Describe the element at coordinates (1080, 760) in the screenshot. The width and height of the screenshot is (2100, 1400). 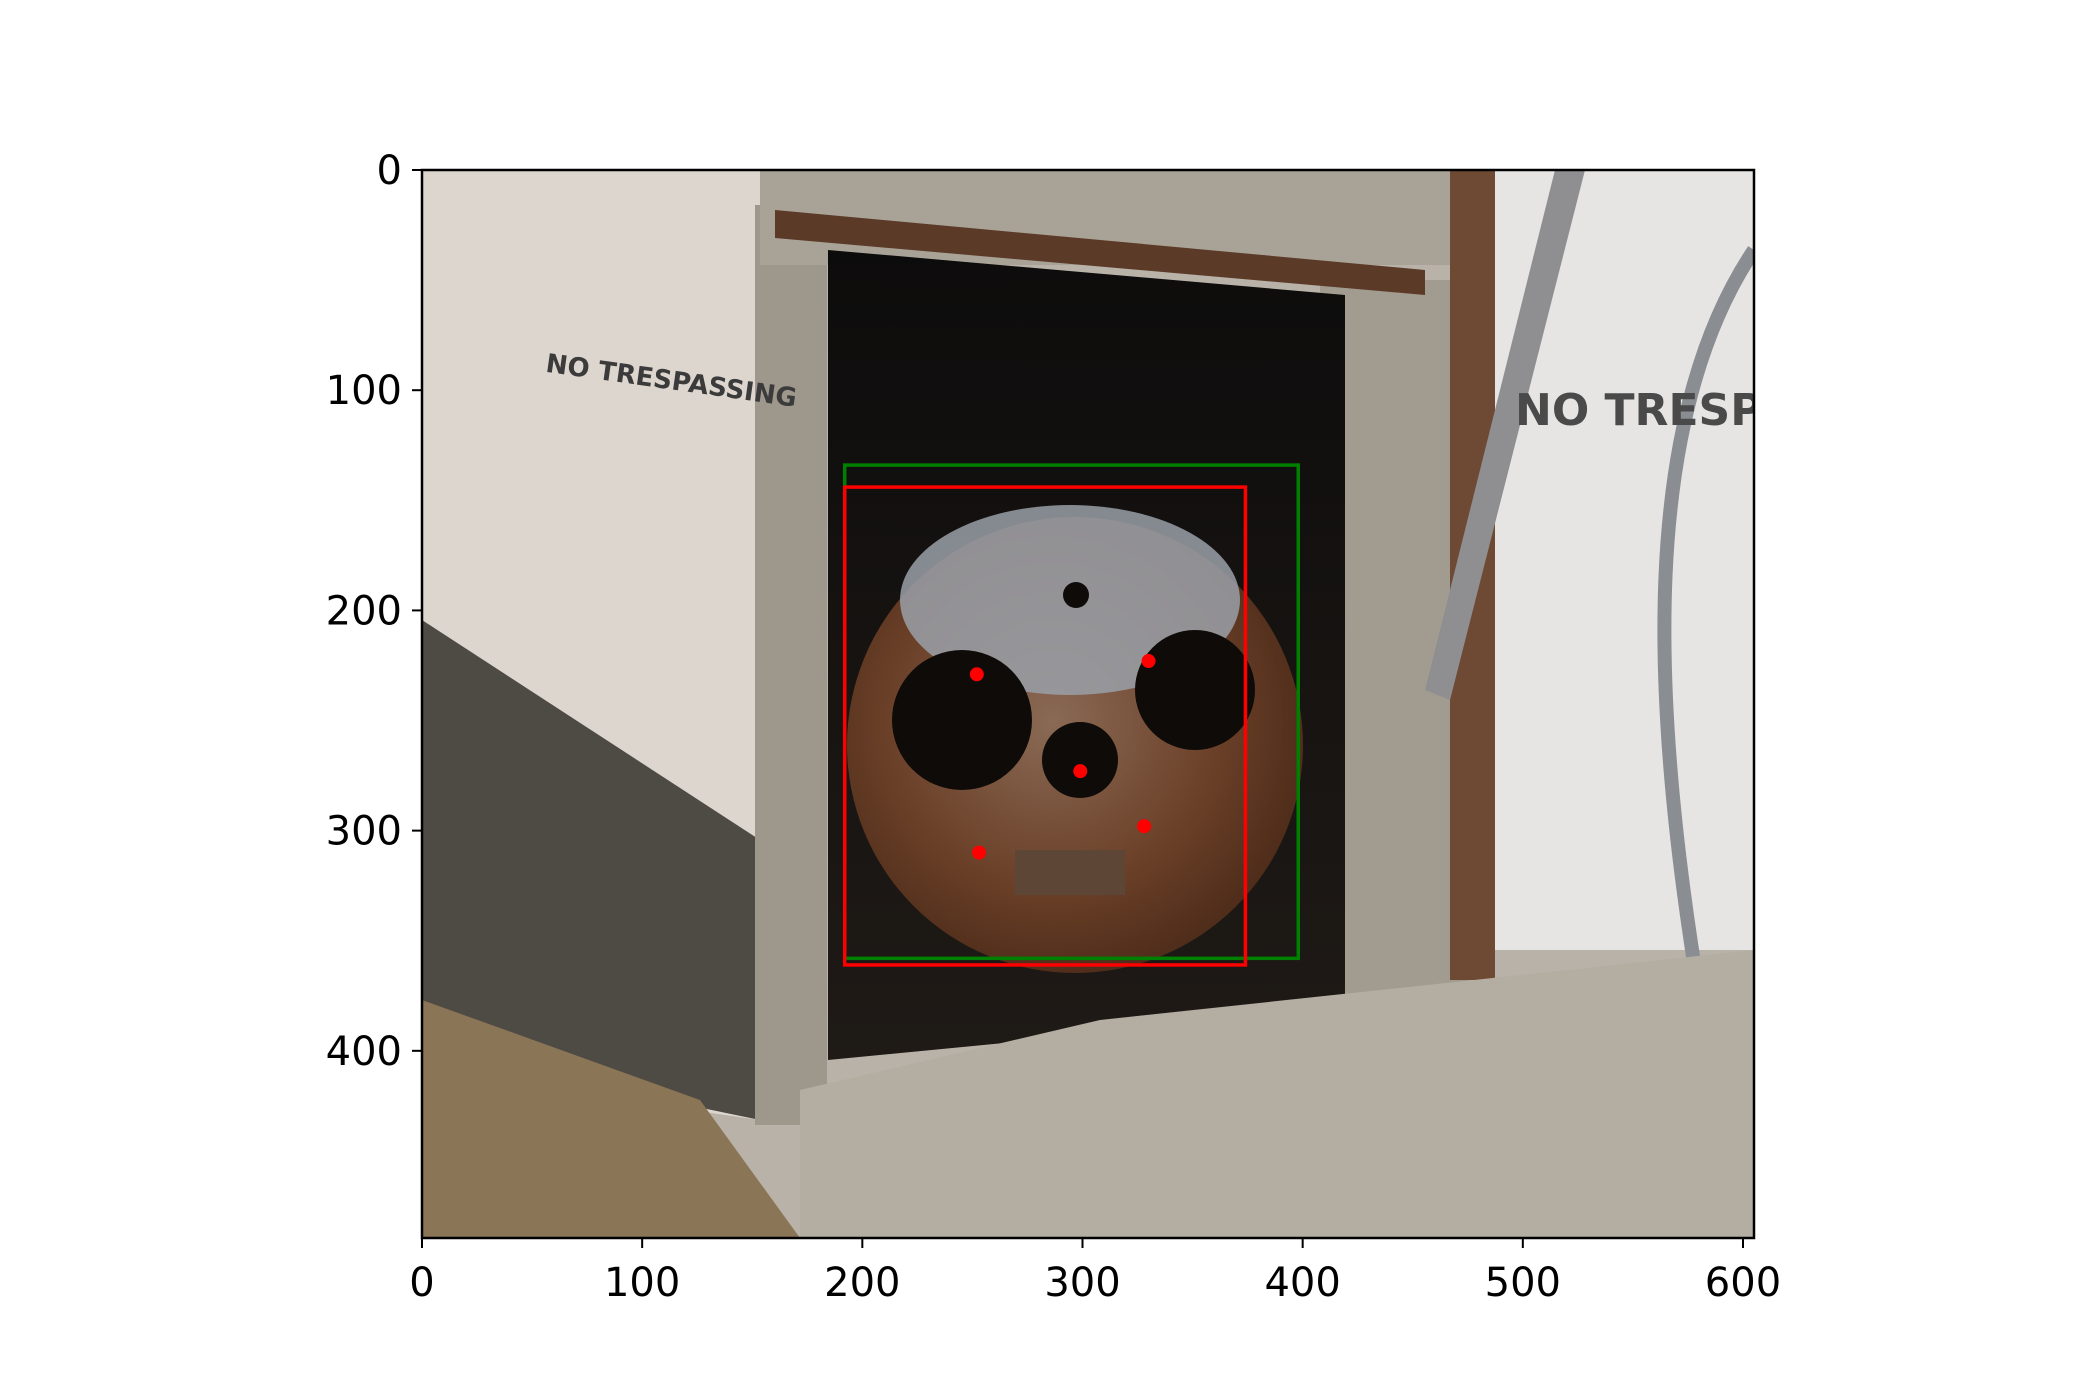
I see `tank-center-hole` at that location.